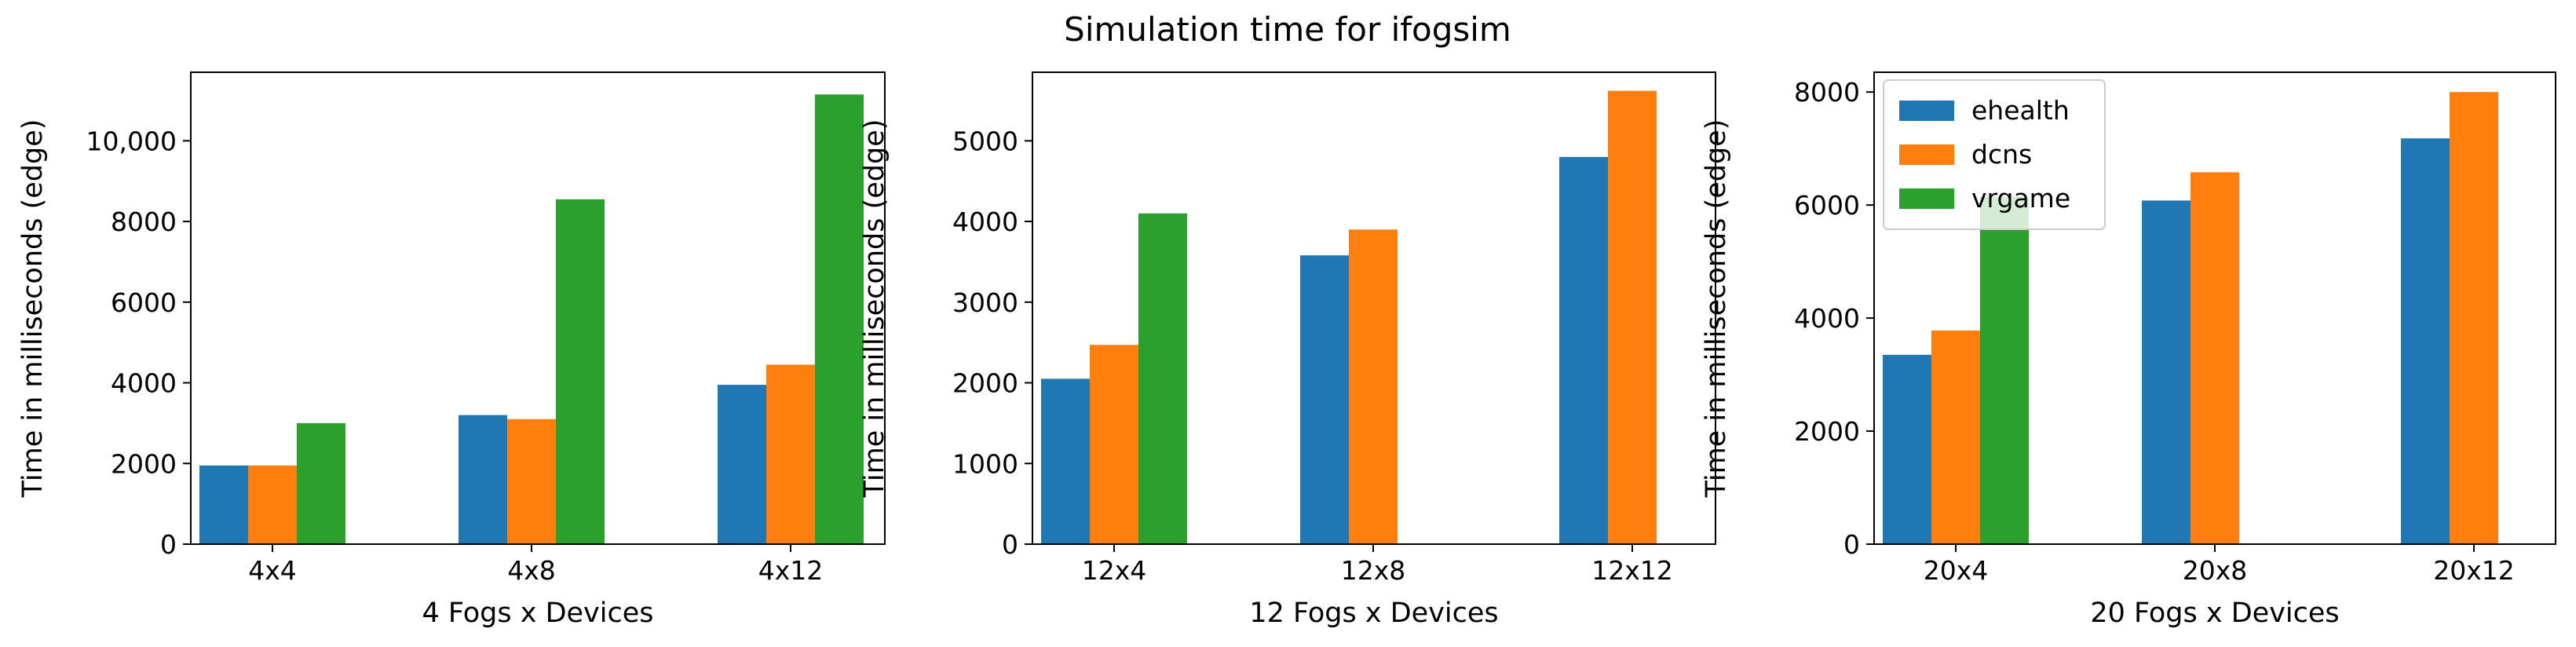 This screenshot has height=647, width=2576. I want to click on legend-label-dcns: dcns, so click(2001, 155).